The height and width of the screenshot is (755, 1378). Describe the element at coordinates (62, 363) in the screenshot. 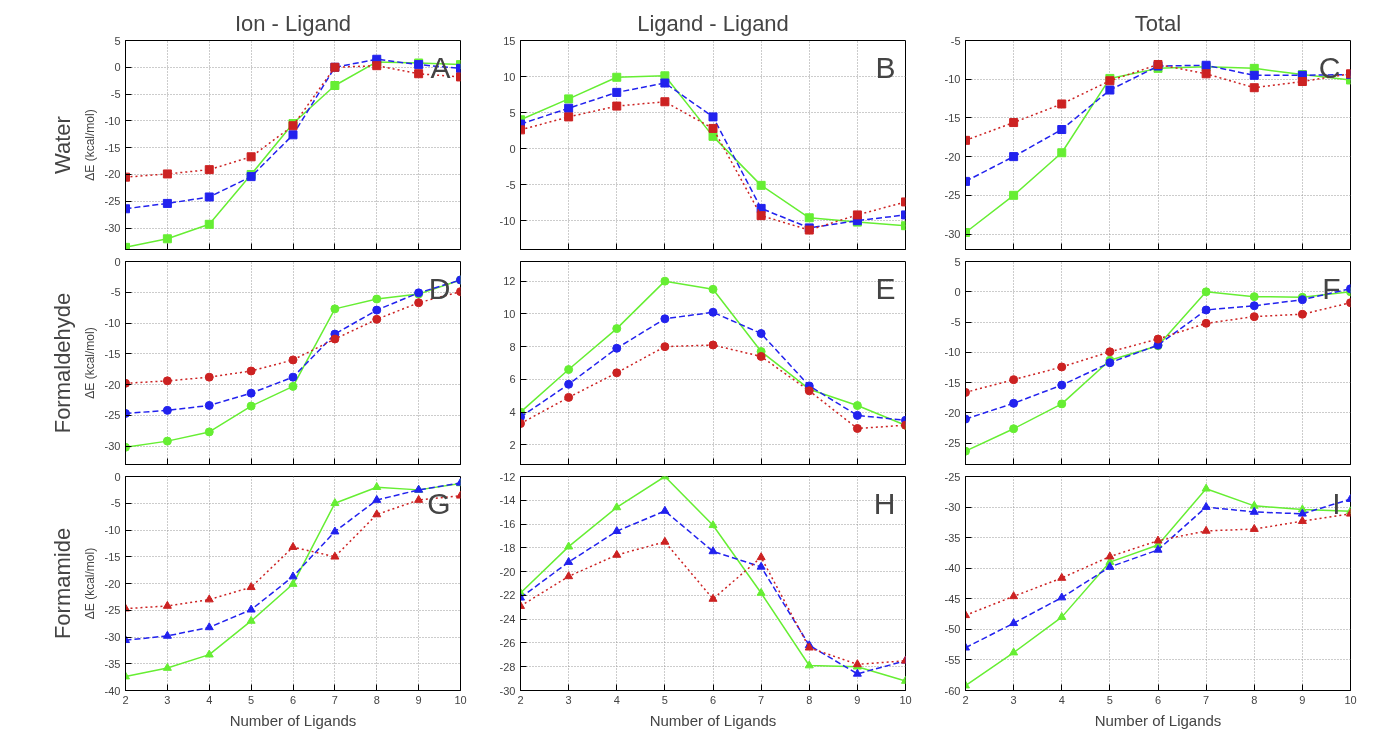

I see `text: Formaldehyde` at that location.